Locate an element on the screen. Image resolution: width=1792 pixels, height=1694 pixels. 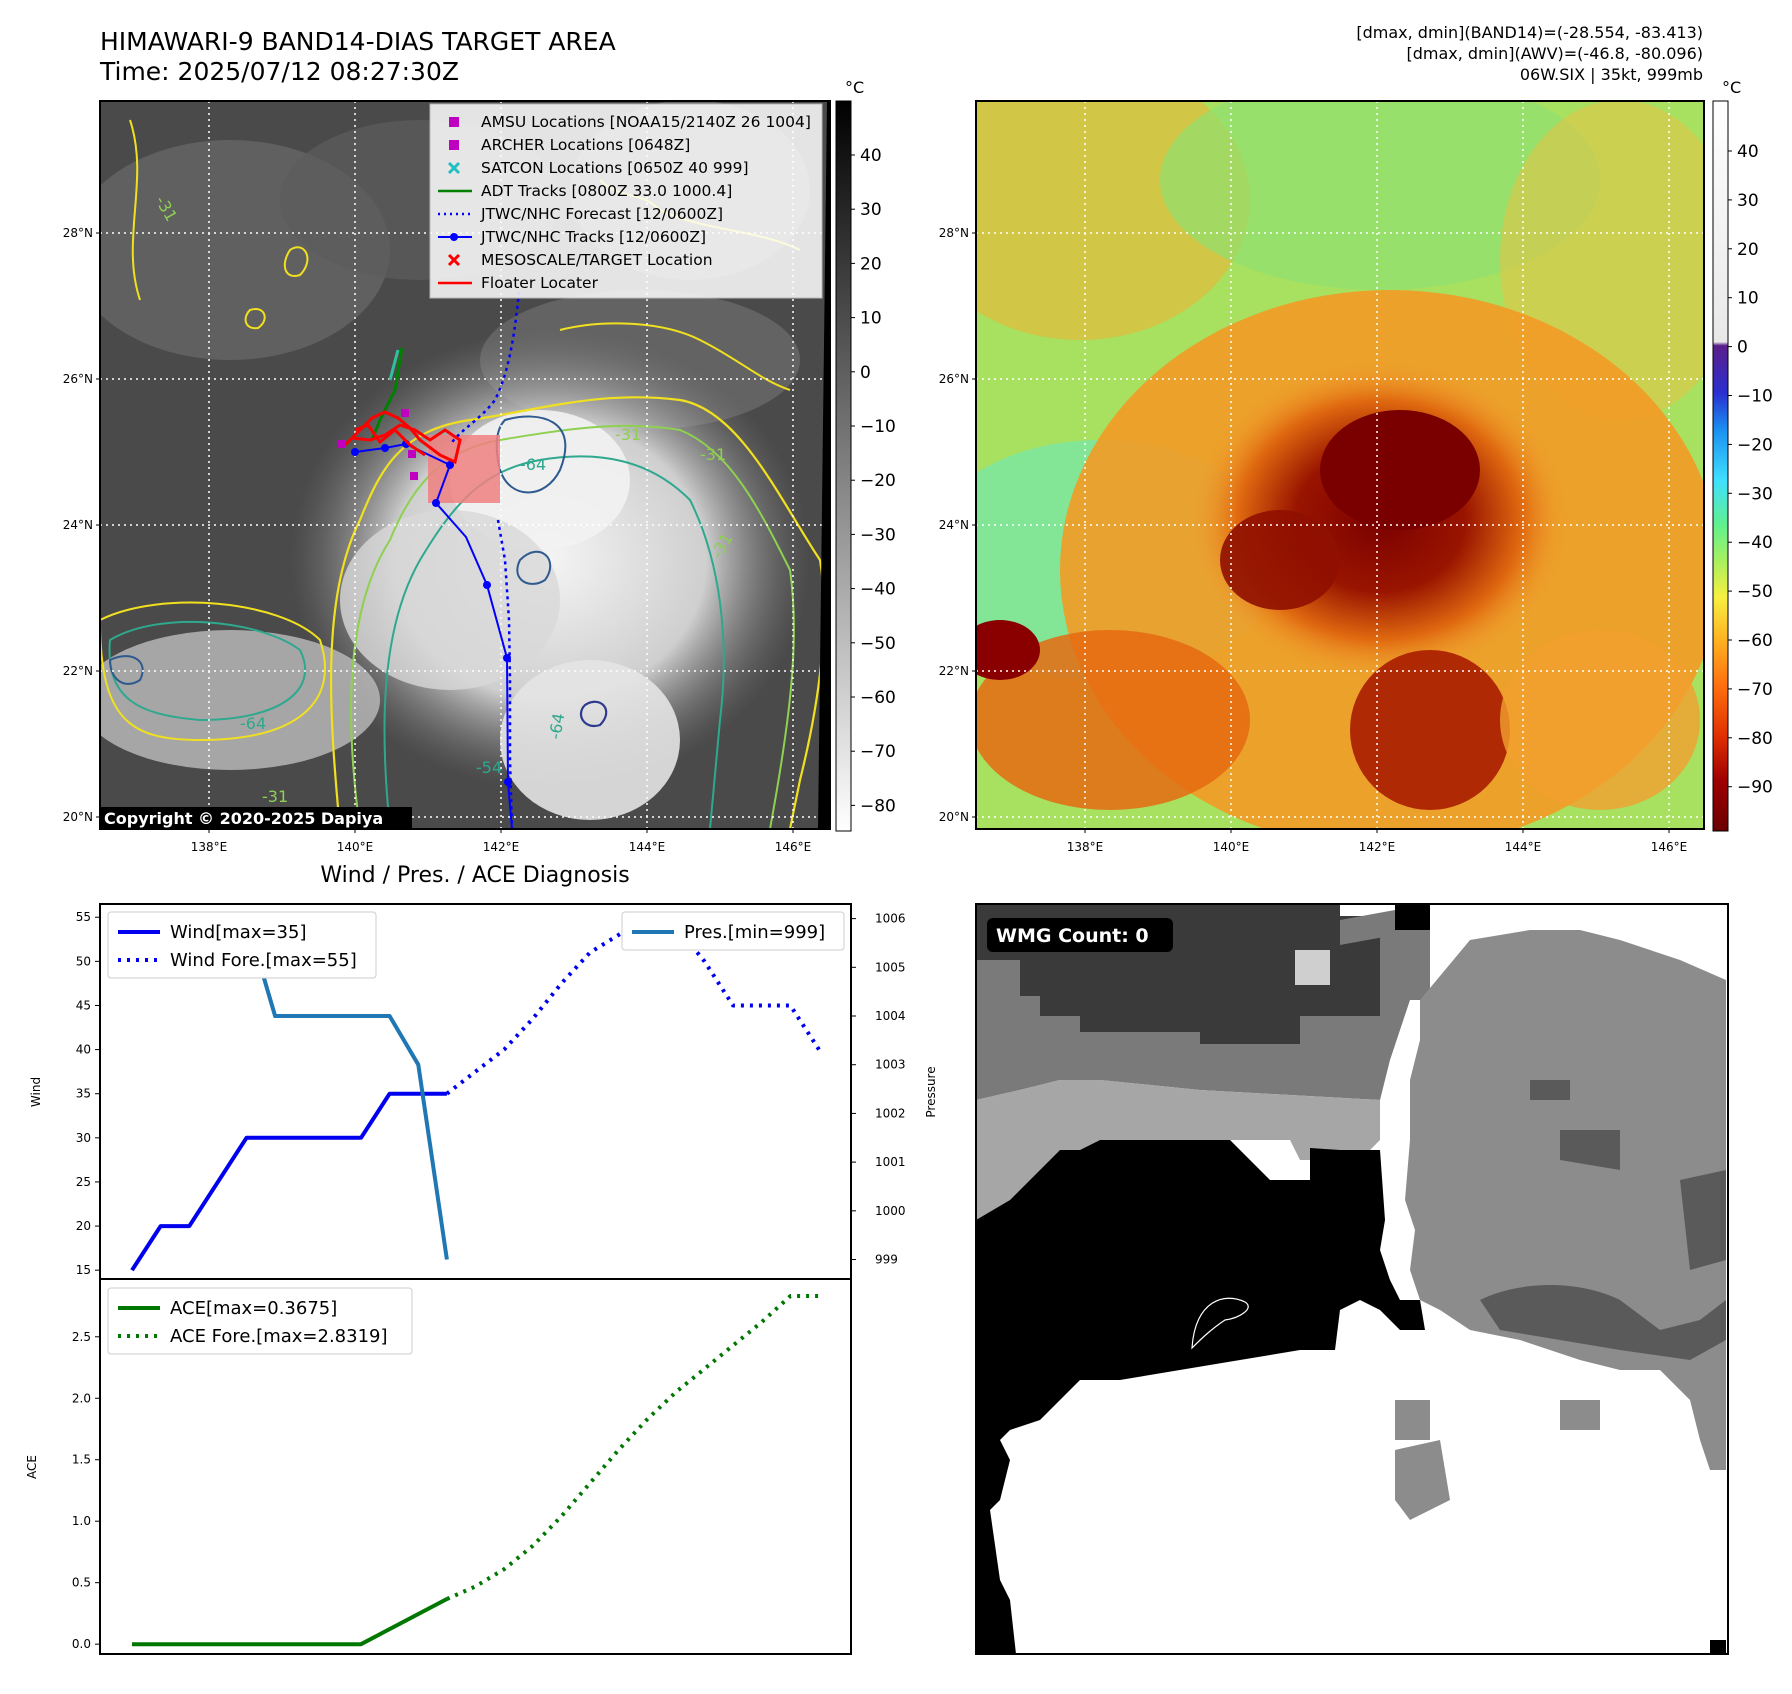
y-tick-label: 15 is located at coordinates (83, 1270).